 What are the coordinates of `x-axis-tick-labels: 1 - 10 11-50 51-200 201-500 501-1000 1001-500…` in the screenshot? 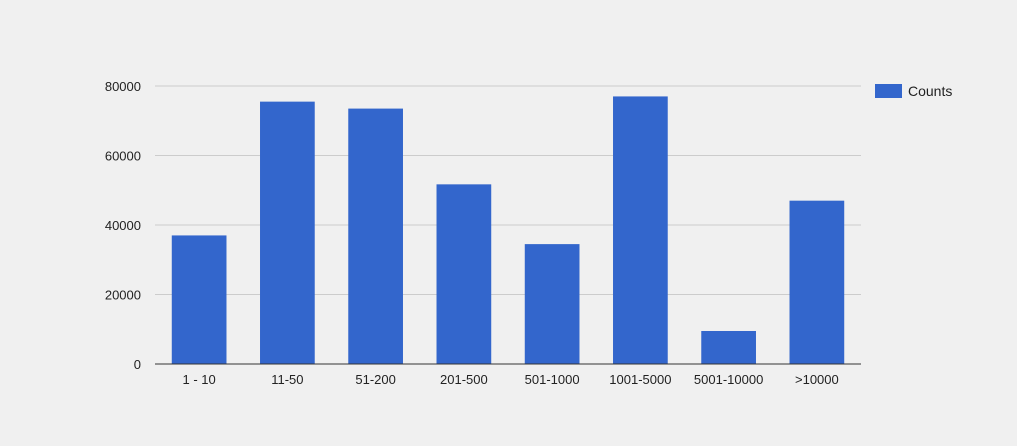 It's located at (511, 379).